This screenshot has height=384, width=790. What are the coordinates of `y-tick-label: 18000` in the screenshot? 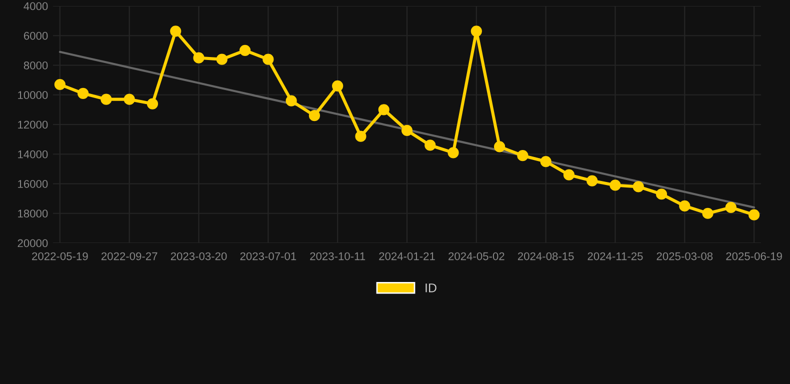 It's located at (33, 214).